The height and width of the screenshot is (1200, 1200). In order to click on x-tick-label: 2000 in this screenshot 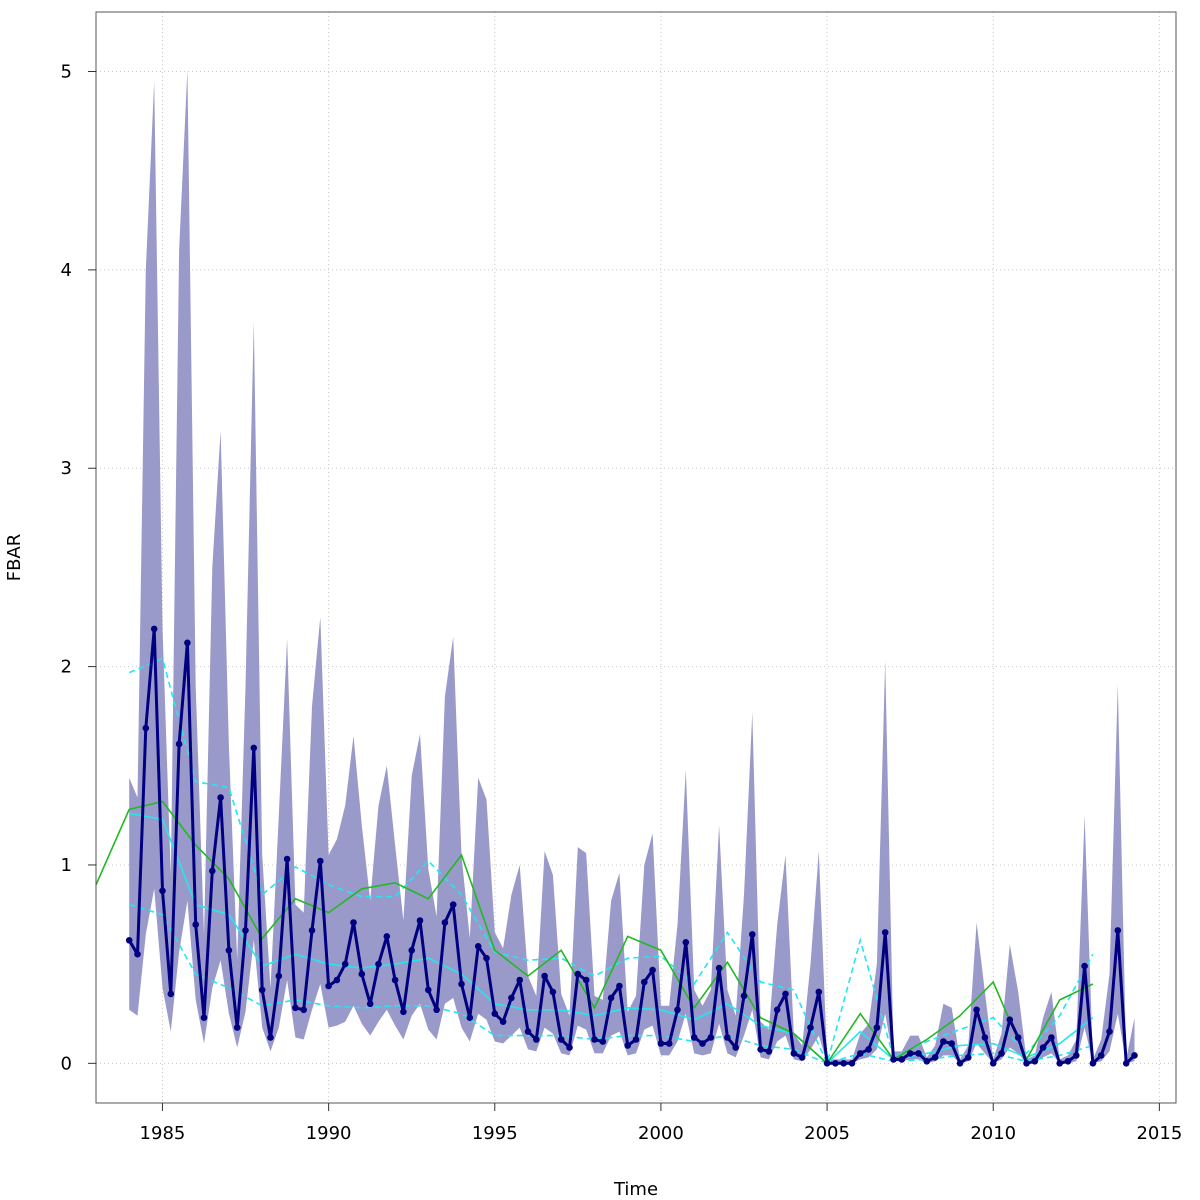, I will do `click(661, 1133)`.